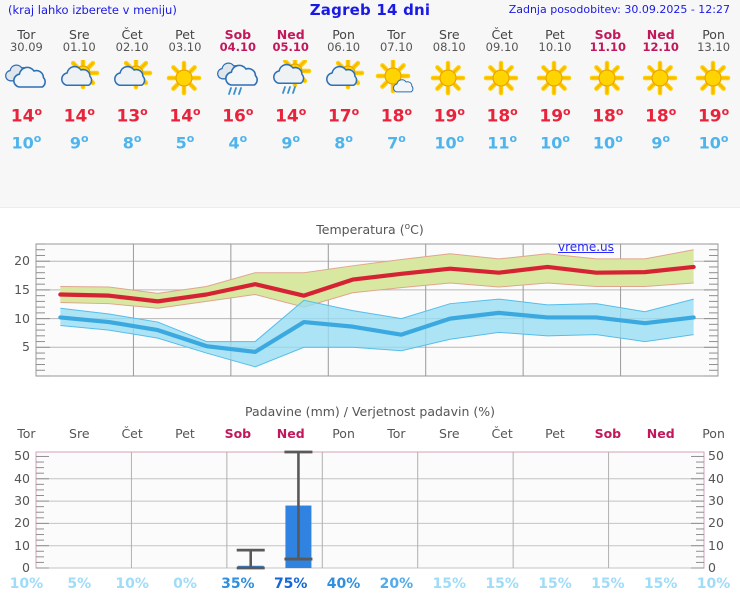 The height and width of the screenshot is (600, 740). I want to click on day-column: Tor 07.10 18o 7o, so click(396, 114).